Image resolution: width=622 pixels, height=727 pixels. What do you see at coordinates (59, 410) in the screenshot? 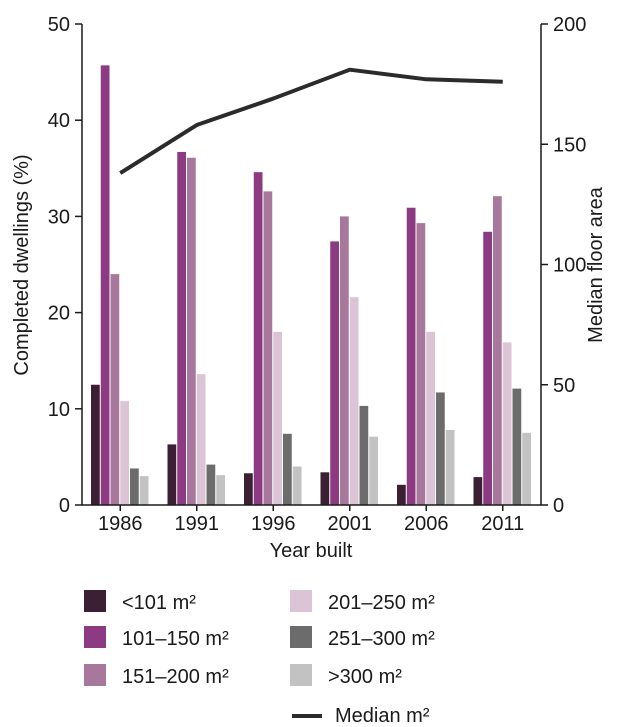
I see `y-tick-label: 10` at bounding box center [59, 410].